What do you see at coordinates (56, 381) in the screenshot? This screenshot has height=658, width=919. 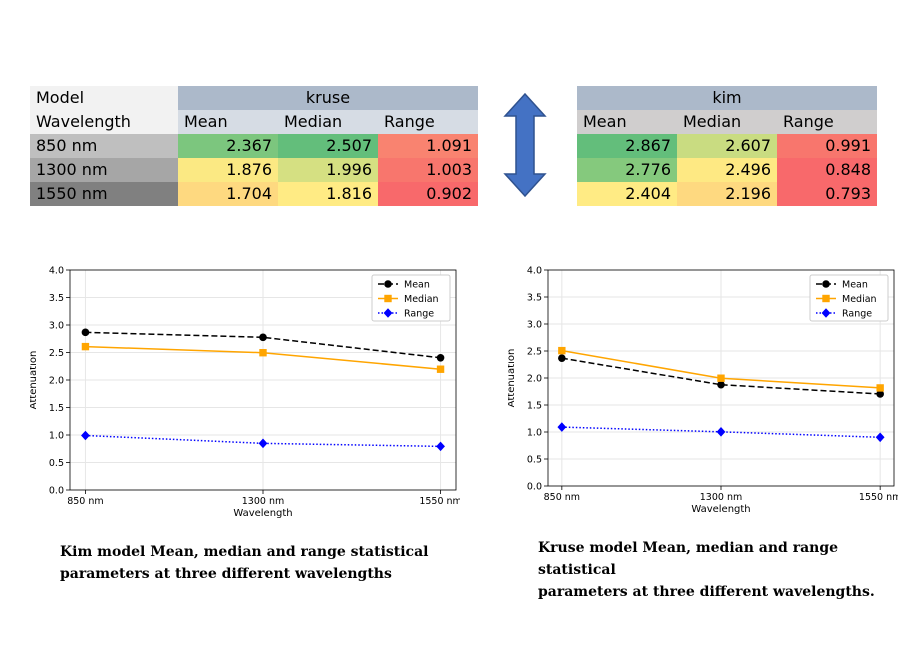 I see `kim-ytick-label: 2.0` at bounding box center [56, 381].